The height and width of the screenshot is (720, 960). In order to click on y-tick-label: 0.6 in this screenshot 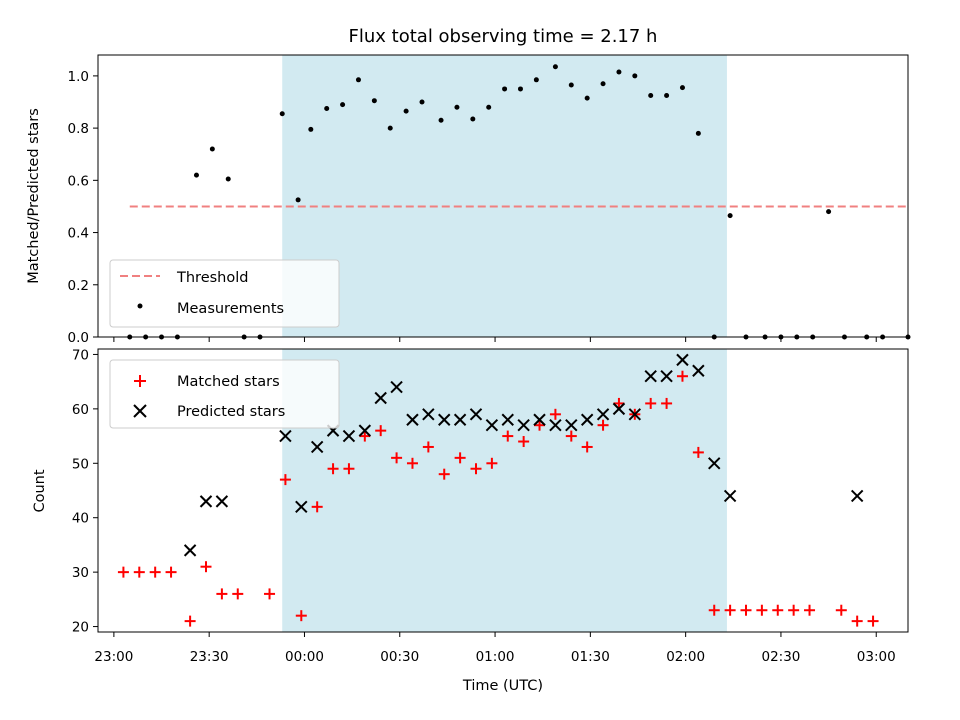, I will do `click(78, 181)`.